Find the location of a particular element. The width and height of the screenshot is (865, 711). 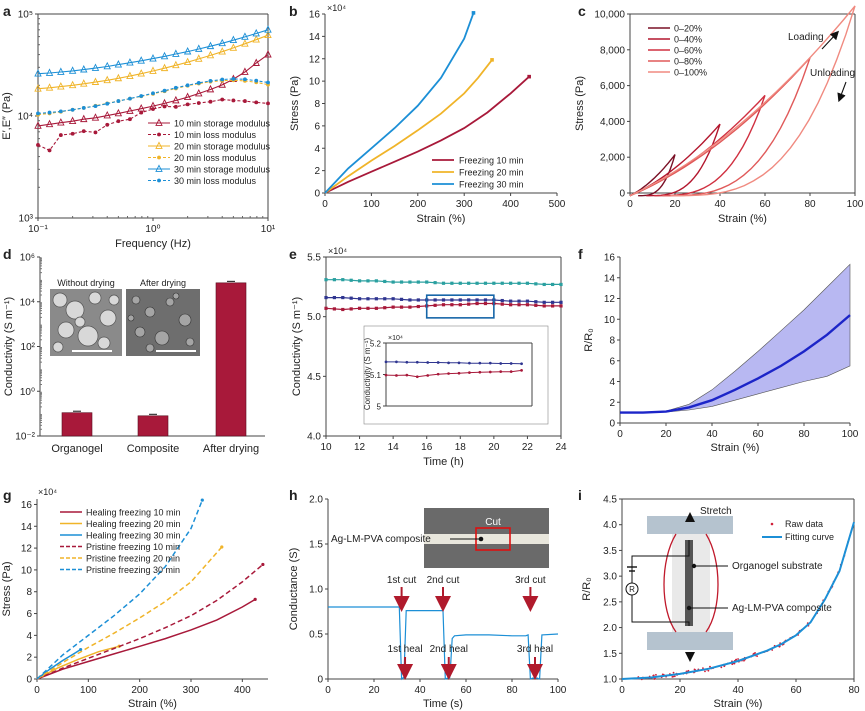

x-tick-label: 100 is located at coordinates (855, 204).